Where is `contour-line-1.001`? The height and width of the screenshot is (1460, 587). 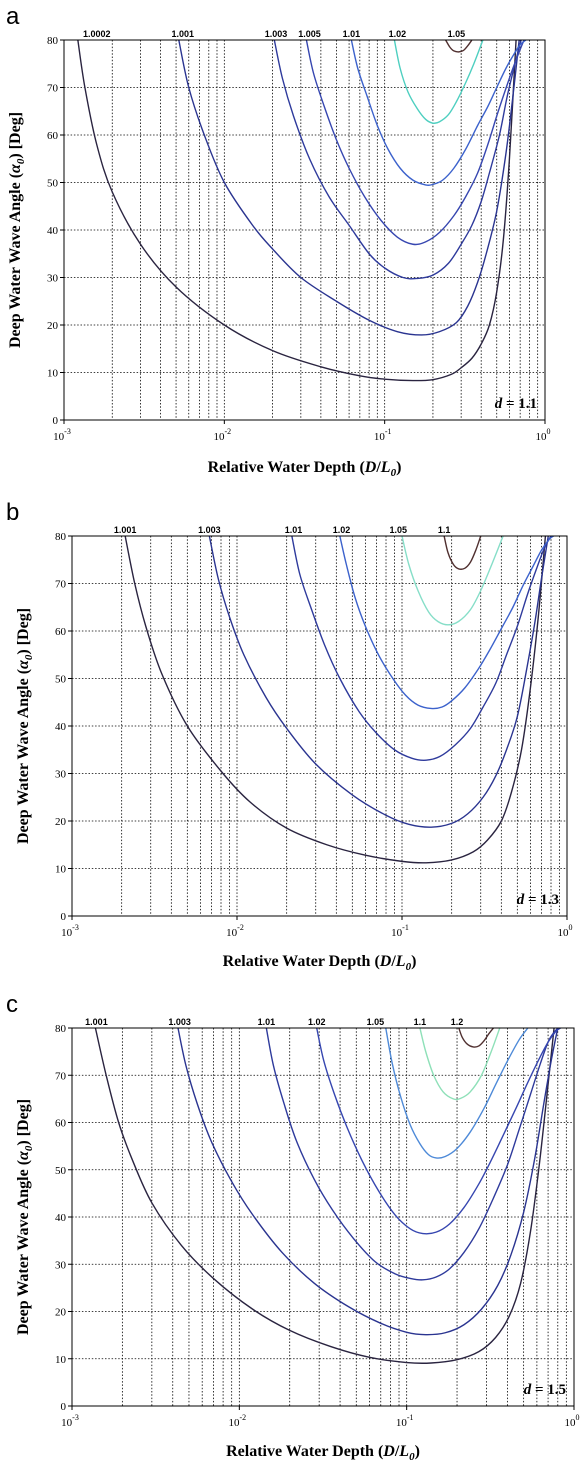
contour-line-1.001 is located at coordinates (349, 188).